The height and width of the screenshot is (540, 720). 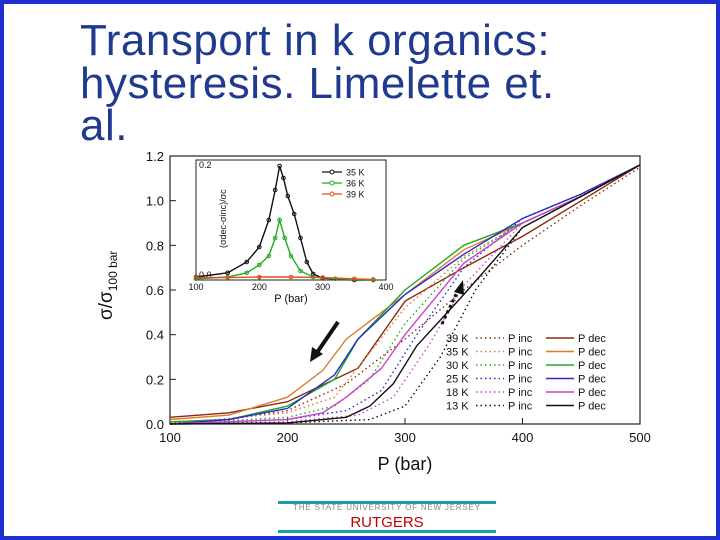 I want to click on inset-legend-label: 39 K, so click(x=355, y=195).